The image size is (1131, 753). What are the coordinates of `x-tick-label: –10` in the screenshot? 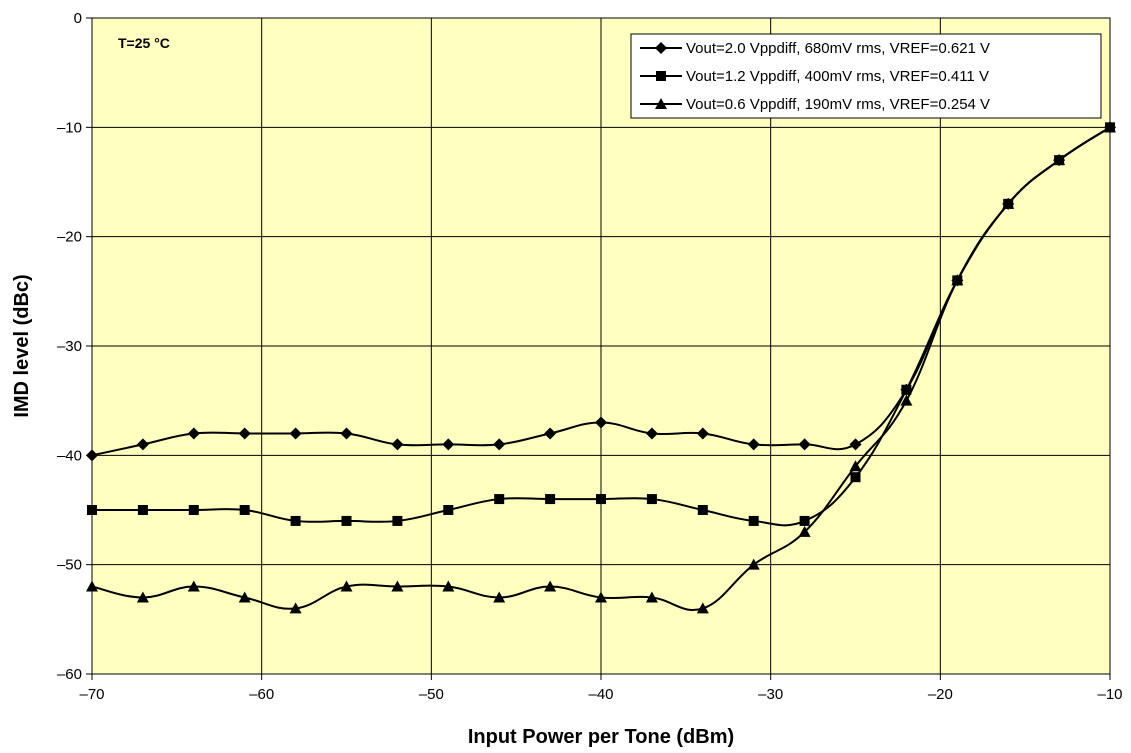 It's located at (1109, 694).